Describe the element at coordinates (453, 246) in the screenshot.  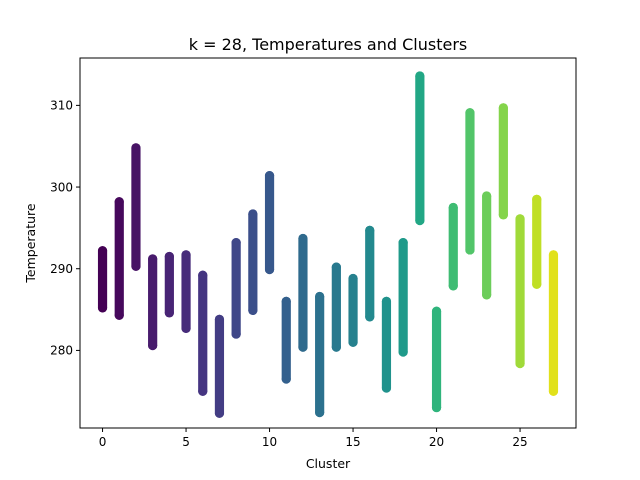
I see `cluster-21-points` at that location.